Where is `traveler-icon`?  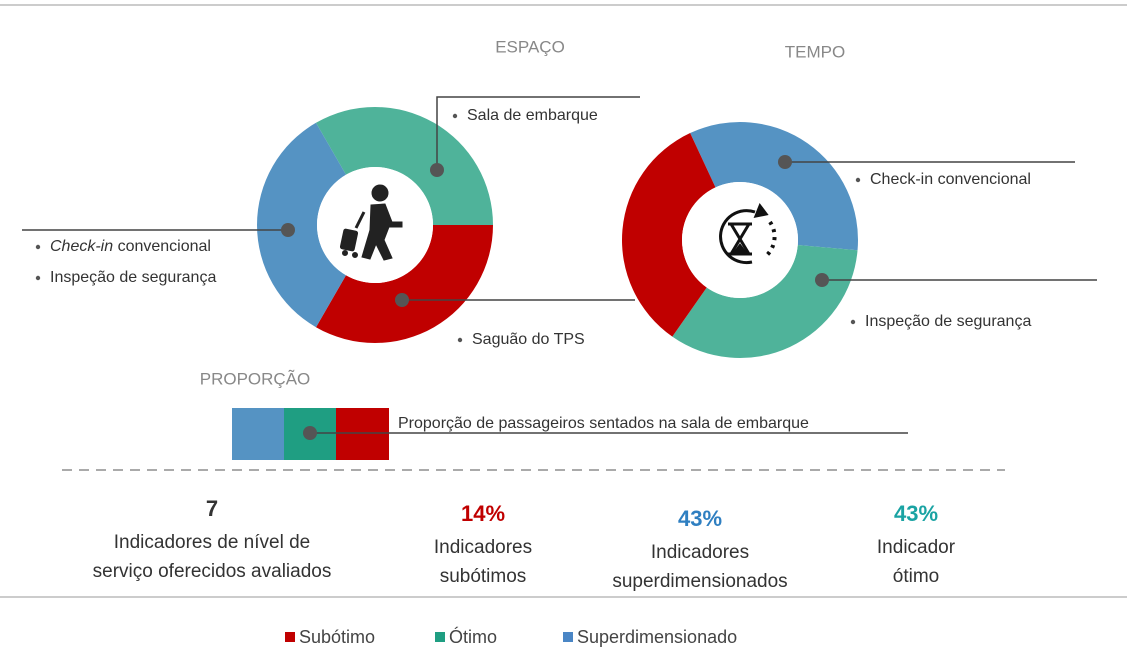 traveler-icon is located at coordinates (371, 222).